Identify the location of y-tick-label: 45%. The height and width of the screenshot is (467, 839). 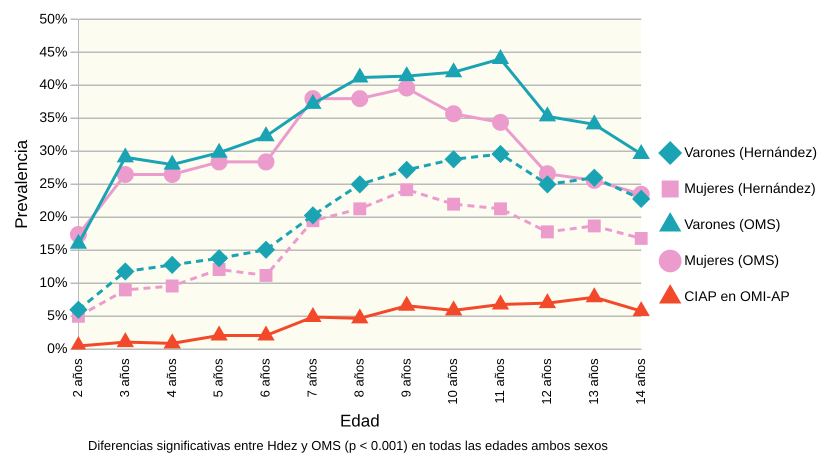
(53, 51).